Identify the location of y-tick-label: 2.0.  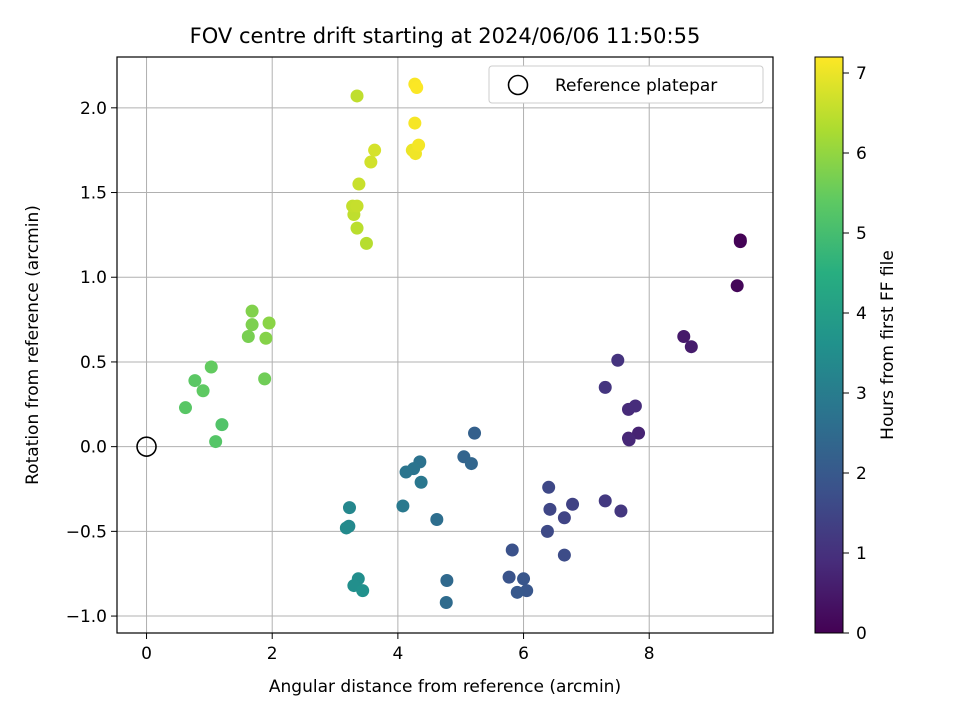
(93, 109).